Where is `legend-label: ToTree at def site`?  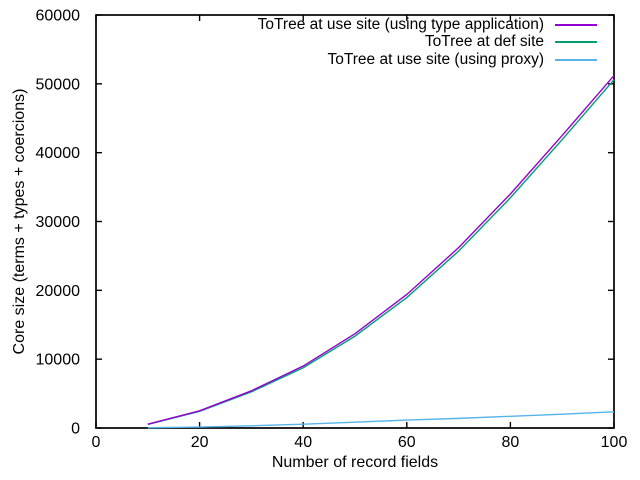
legend-label: ToTree at def site is located at coordinates (484, 42).